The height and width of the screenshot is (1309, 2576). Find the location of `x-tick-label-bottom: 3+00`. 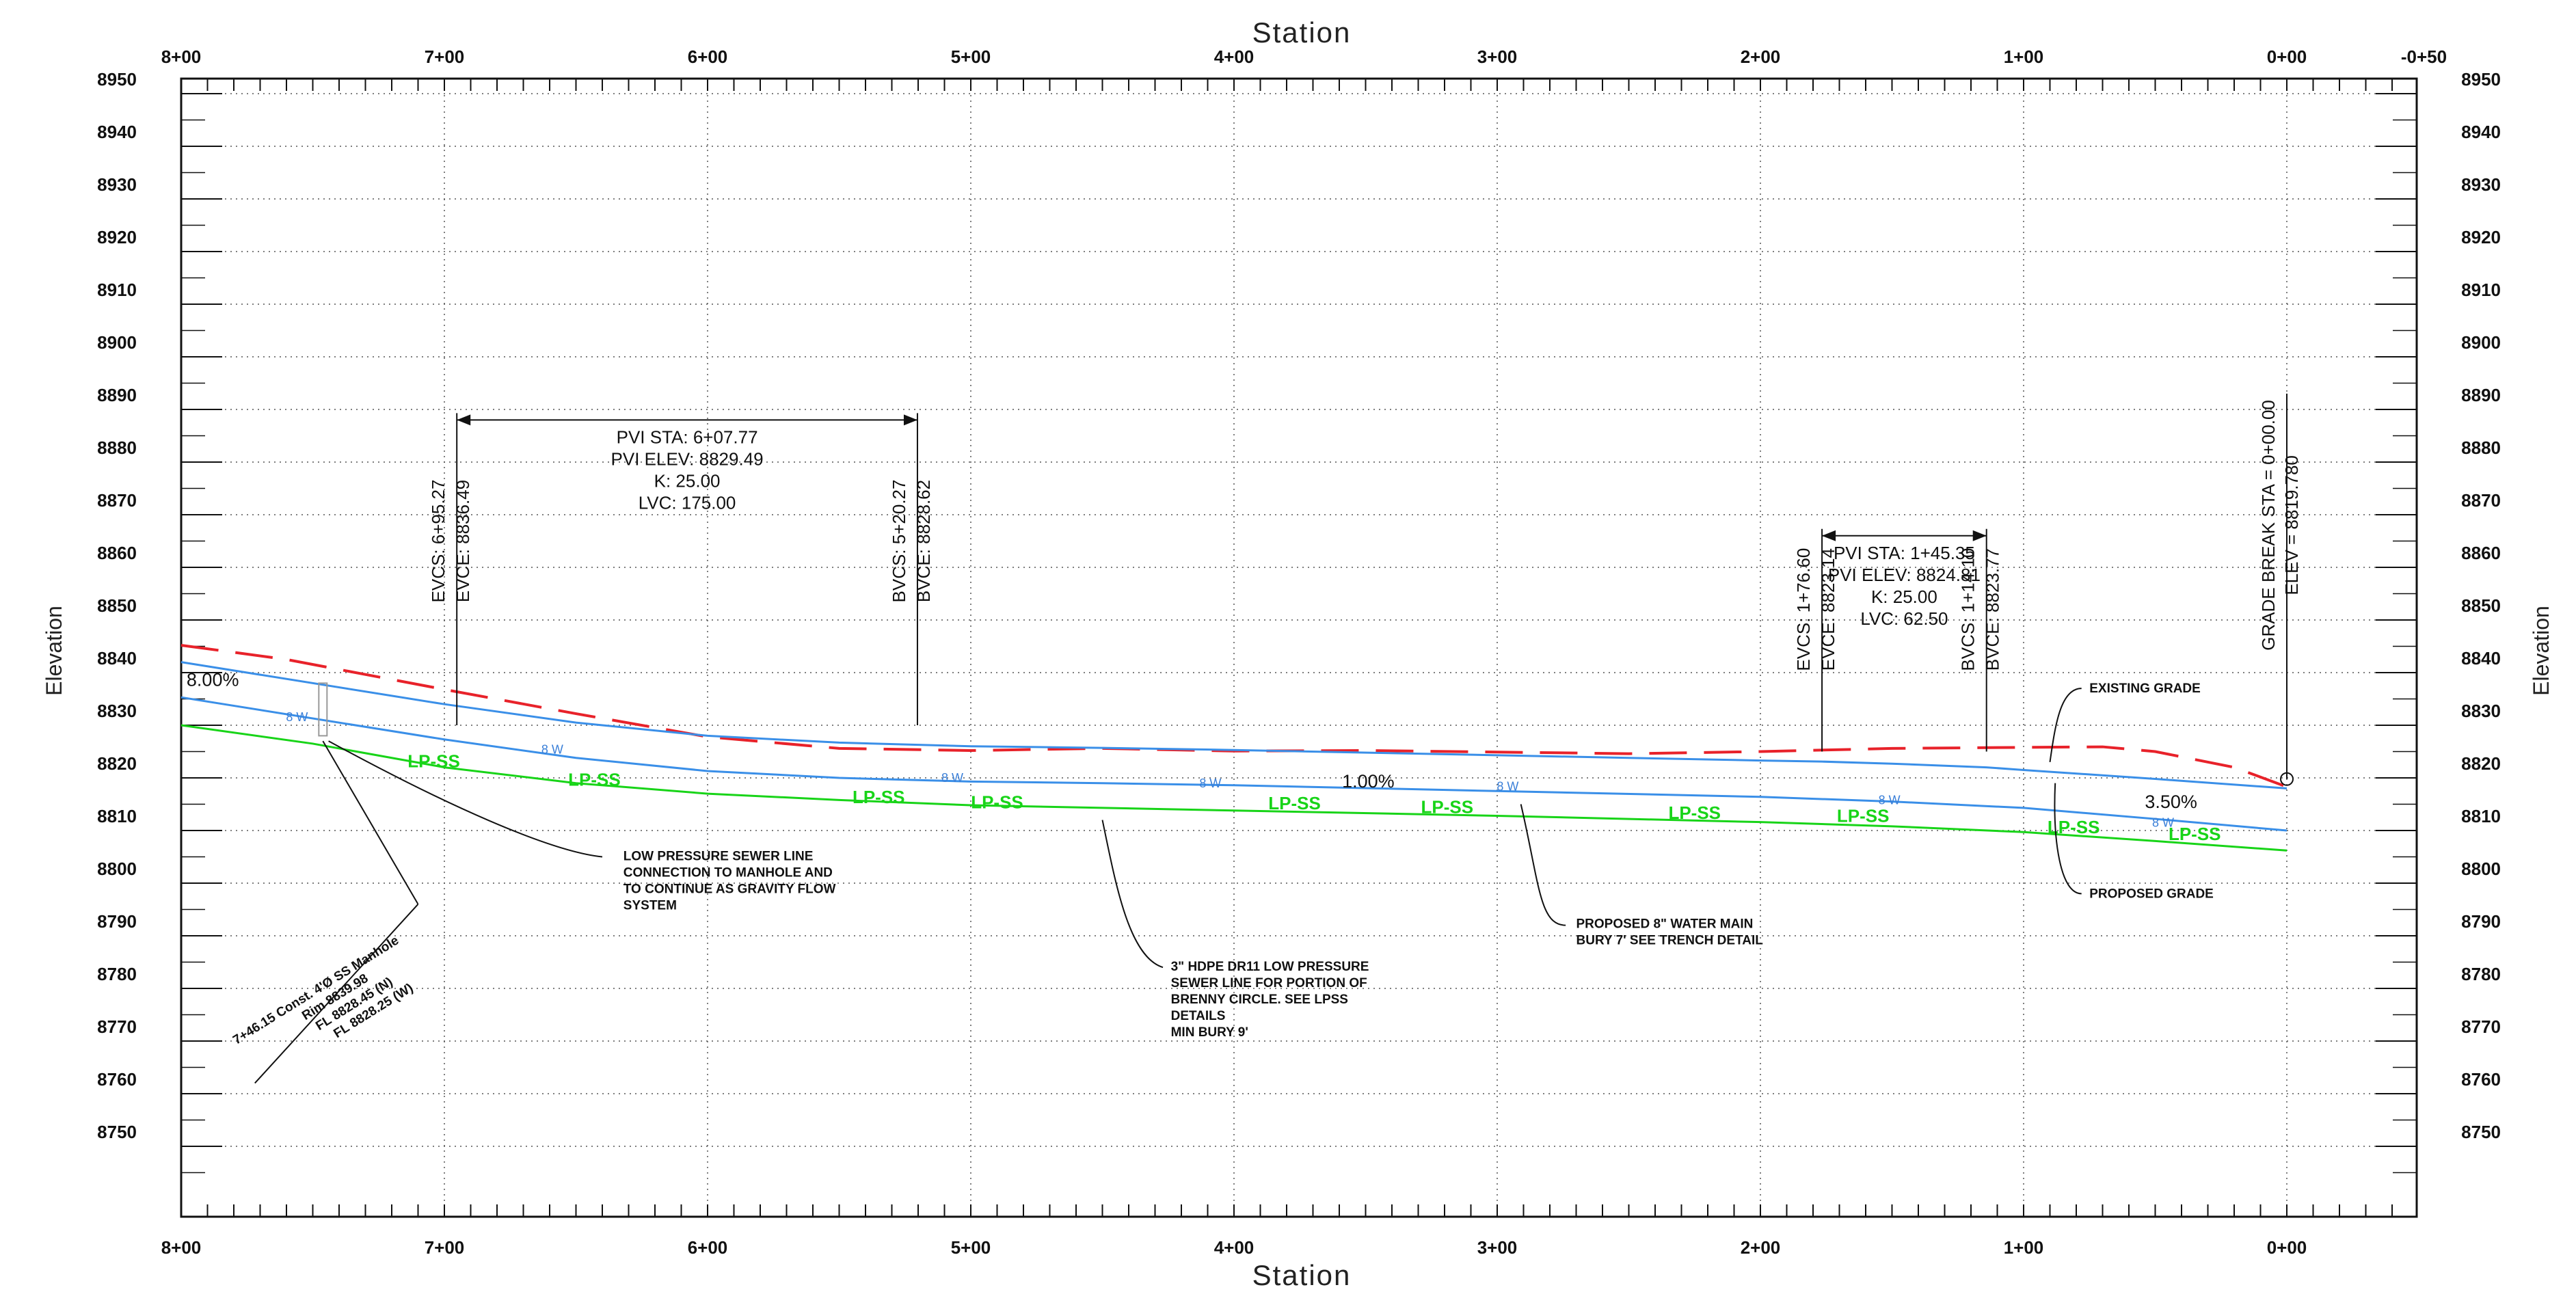

x-tick-label-bottom: 3+00 is located at coordinates (1497, 1247).